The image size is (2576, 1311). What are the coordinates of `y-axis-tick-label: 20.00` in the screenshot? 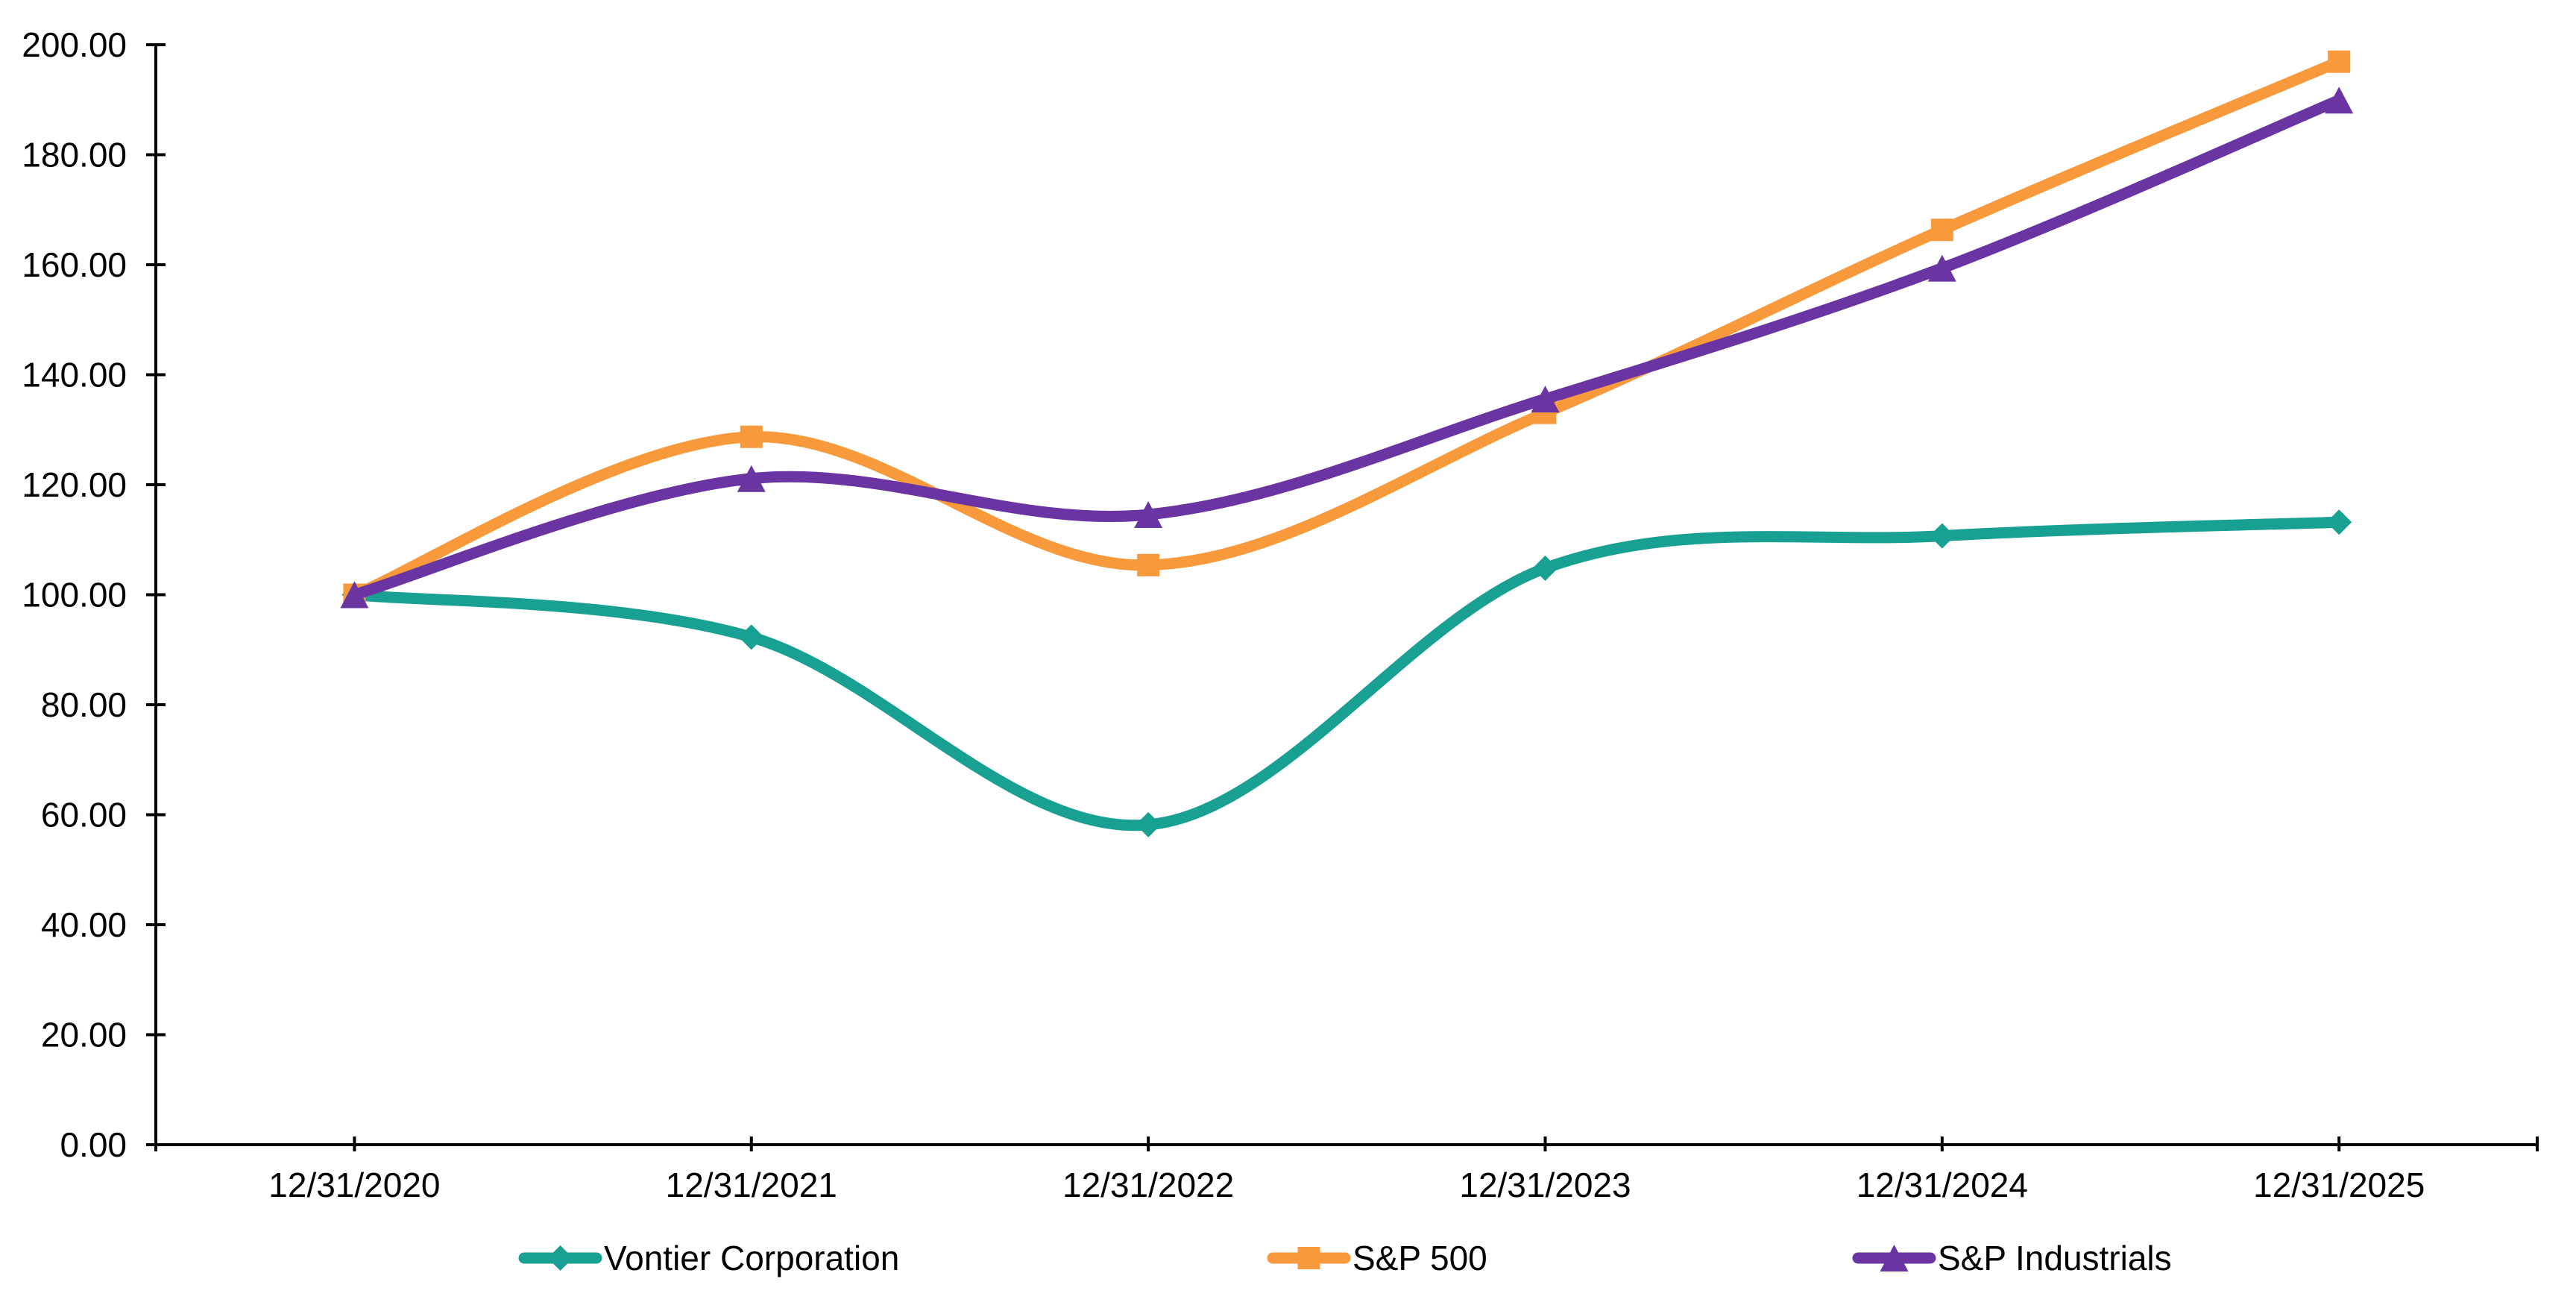 It's located at (84, 1035).